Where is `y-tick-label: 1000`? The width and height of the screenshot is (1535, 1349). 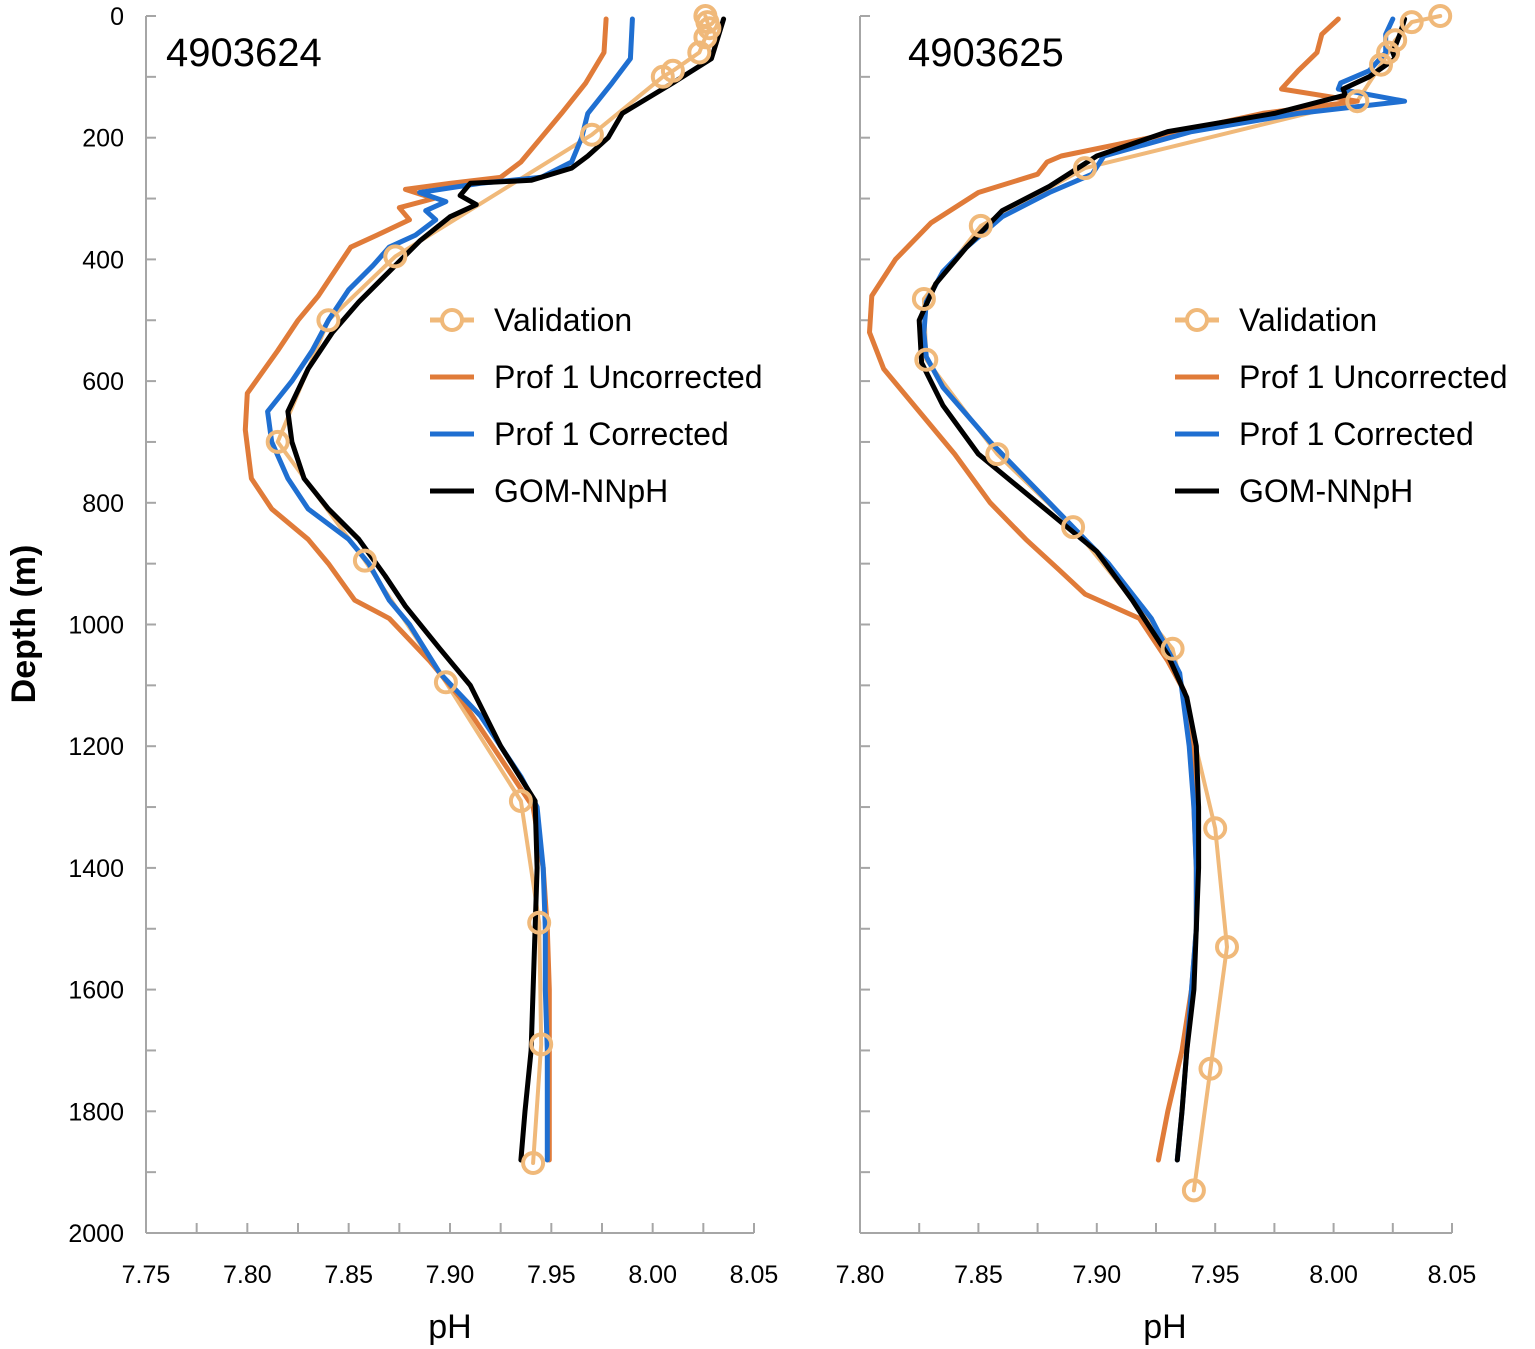 y-tick-label: 1000 is located at coordinates (96, 626).